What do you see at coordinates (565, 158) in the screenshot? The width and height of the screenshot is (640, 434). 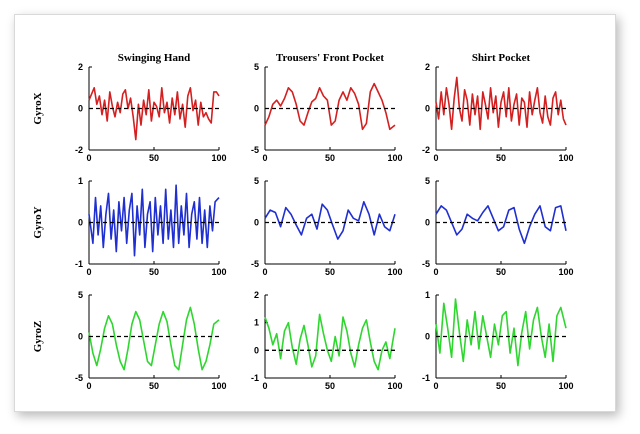 I see `panel-gyrox-shirt-pocket-x-tick-label: 100` at bounding box center [565, 158].